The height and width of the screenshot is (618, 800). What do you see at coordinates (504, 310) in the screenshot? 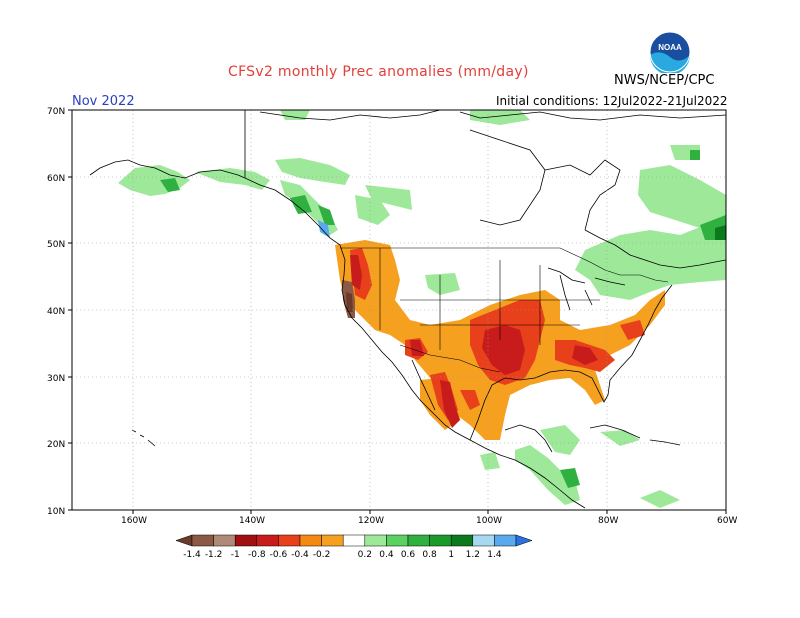
I see `political-borders` at bounding box center [504, 310].